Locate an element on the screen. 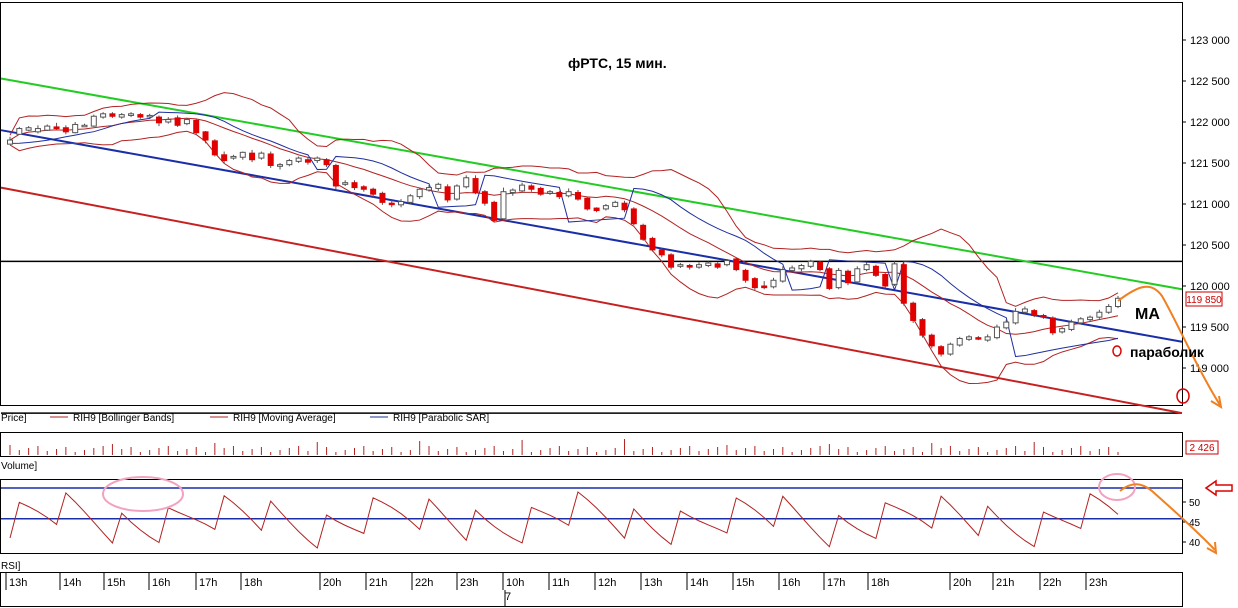  price-tick-label: 120 000 is located at coordinates (1210, 287).